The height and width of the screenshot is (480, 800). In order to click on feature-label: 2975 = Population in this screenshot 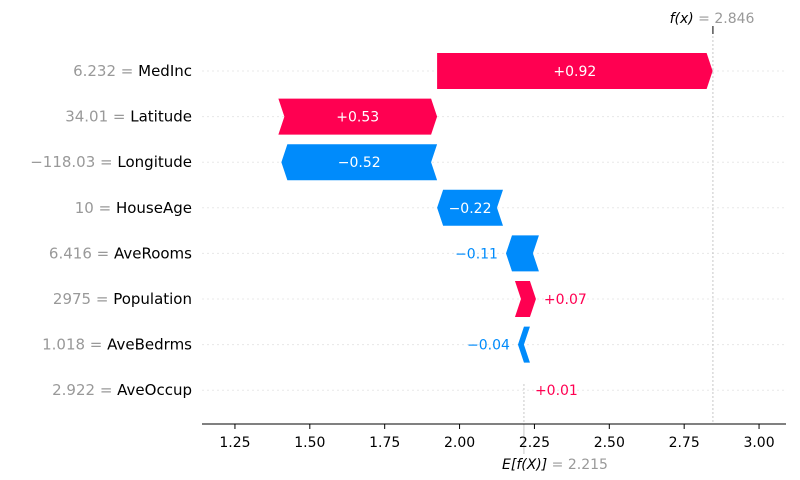, I will do `click(122, 299)`.